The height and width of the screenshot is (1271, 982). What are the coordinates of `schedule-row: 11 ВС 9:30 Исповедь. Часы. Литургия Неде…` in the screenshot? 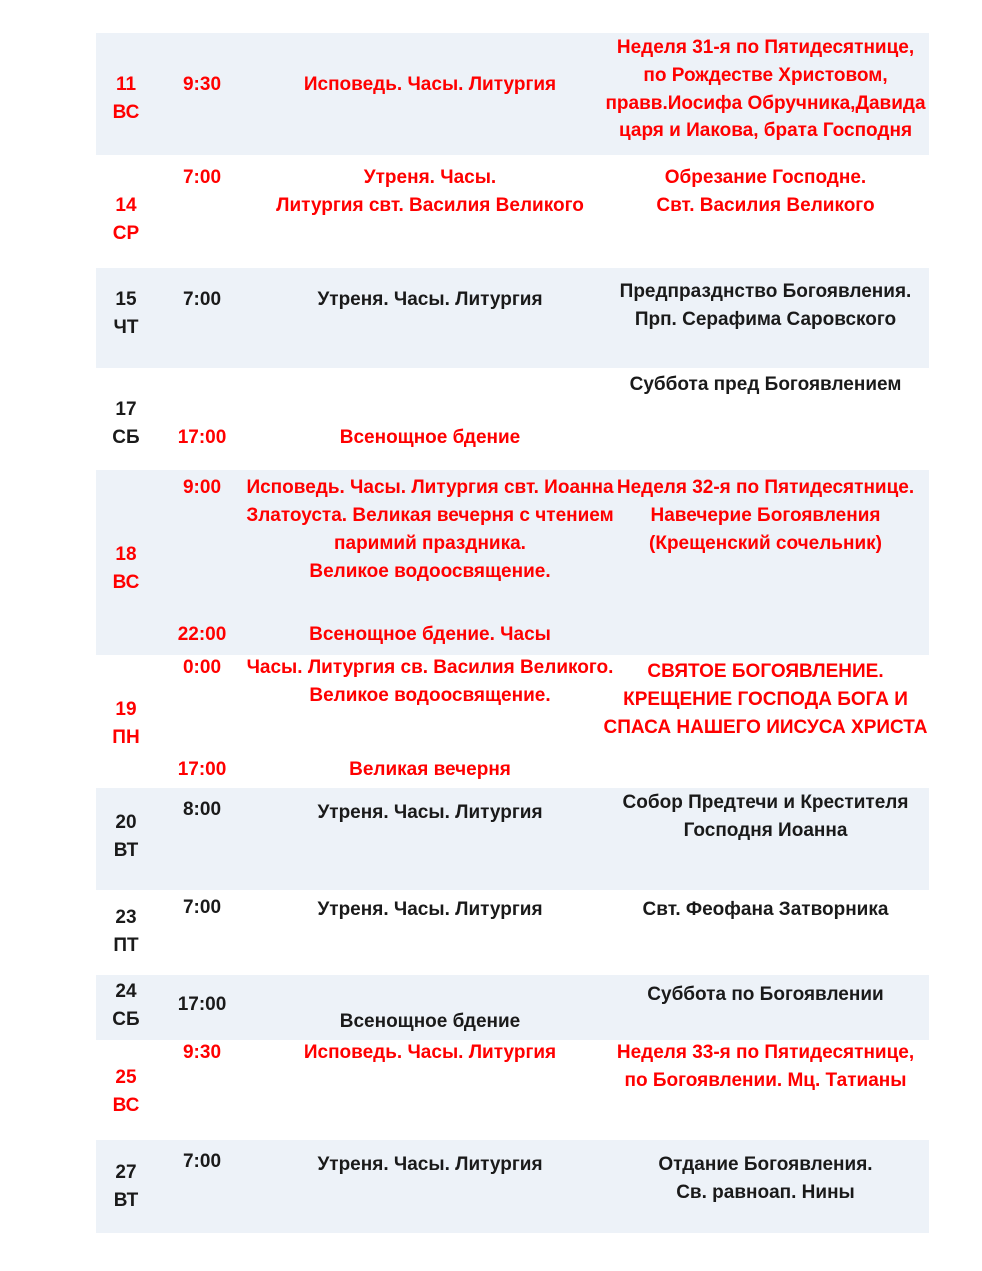 It's located at (512, 94).